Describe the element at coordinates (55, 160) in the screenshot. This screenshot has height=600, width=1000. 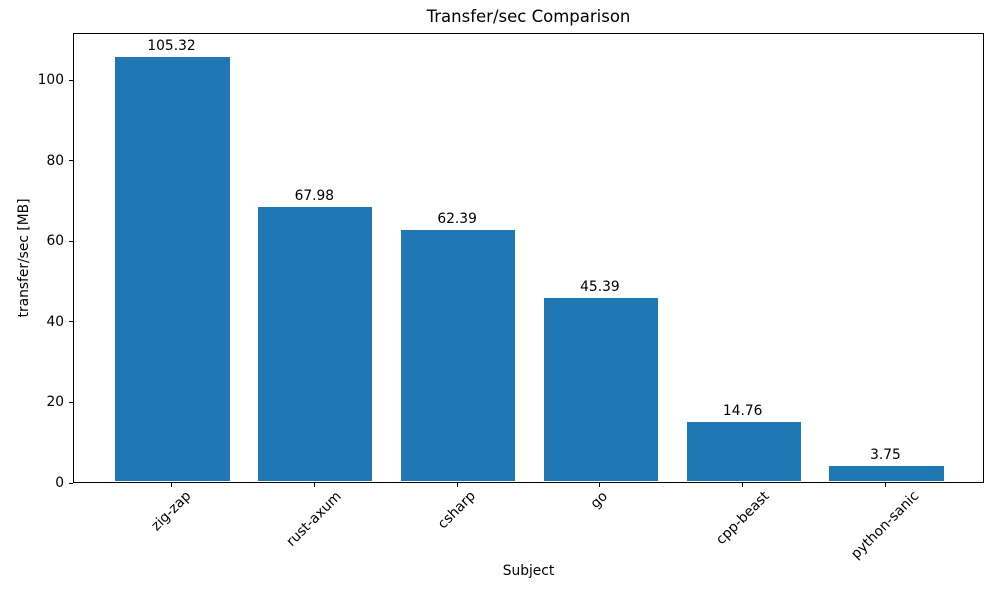
I see `y-tick-label: 80` at that location.